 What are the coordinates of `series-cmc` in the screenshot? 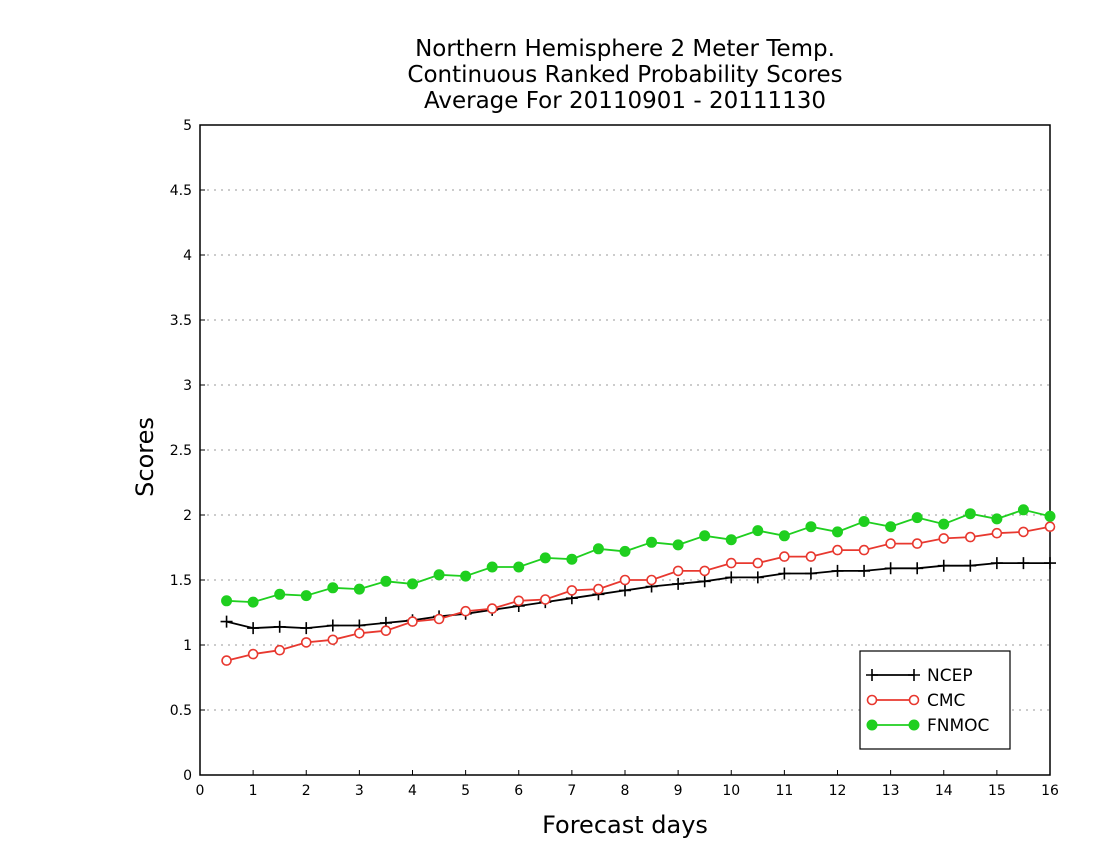 It's located at (638, 593).